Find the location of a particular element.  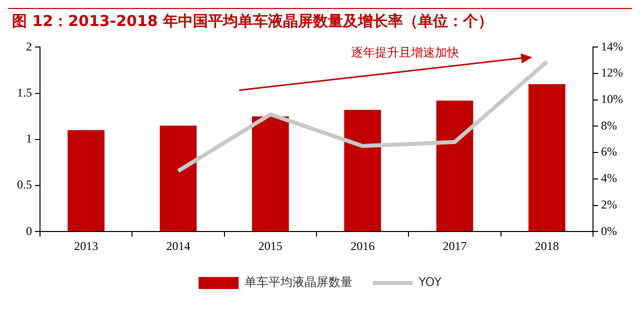

x-tick-label: 2018 is located at coordinates (546, 245).